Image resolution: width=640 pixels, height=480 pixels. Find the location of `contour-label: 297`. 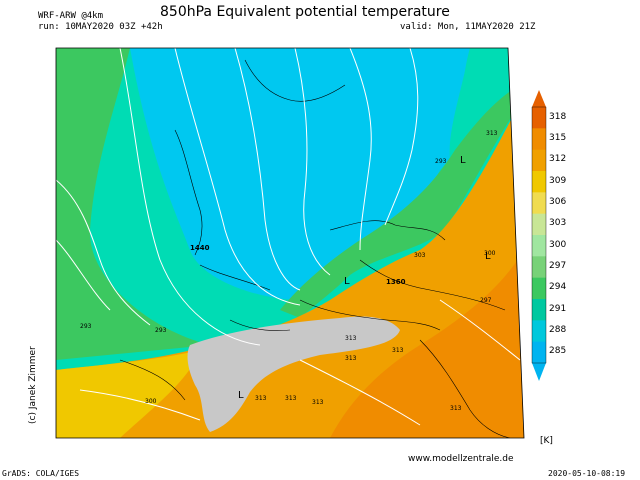

contour-label: 297 is located at coordinates (486, 300).